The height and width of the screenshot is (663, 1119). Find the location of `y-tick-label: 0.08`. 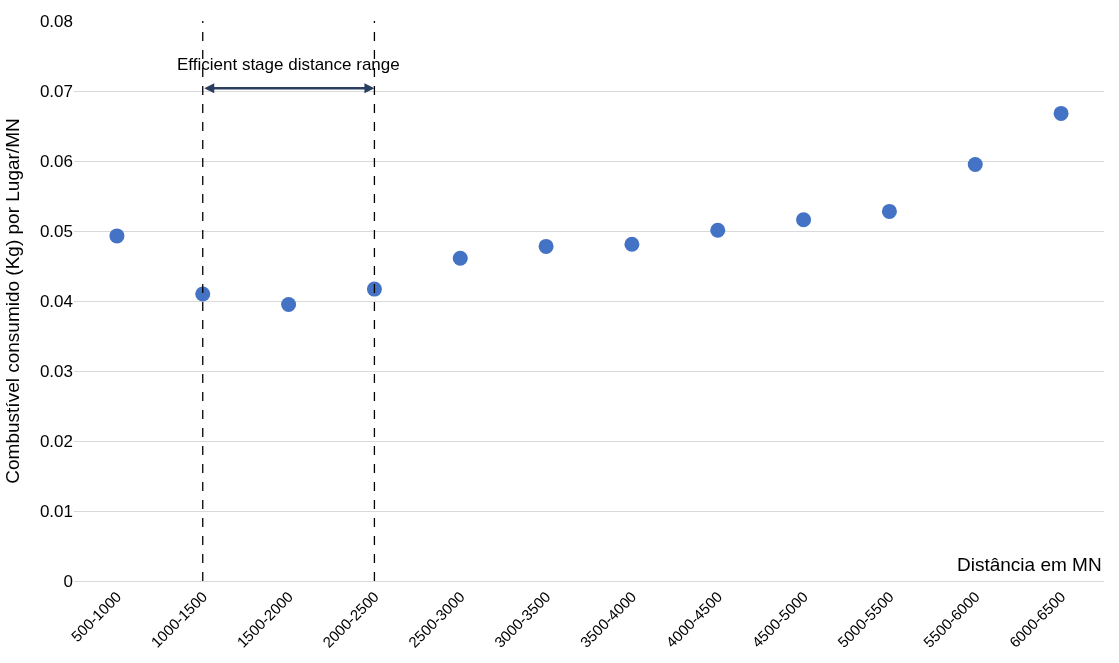

y-tick-label: 0.08 is located at coordinates (56, 21).